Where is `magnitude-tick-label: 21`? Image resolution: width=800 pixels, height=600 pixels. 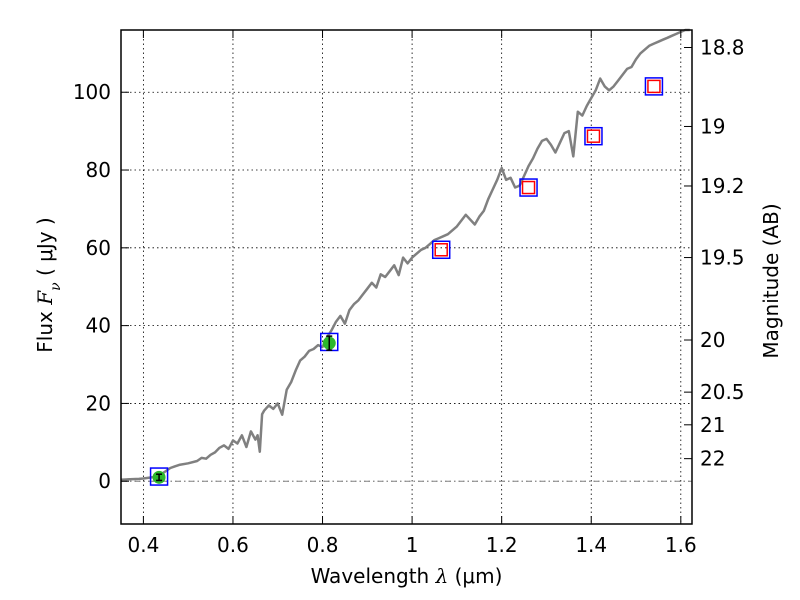 magnitude-tick-label: 21 is located at coordinates (712, 425).